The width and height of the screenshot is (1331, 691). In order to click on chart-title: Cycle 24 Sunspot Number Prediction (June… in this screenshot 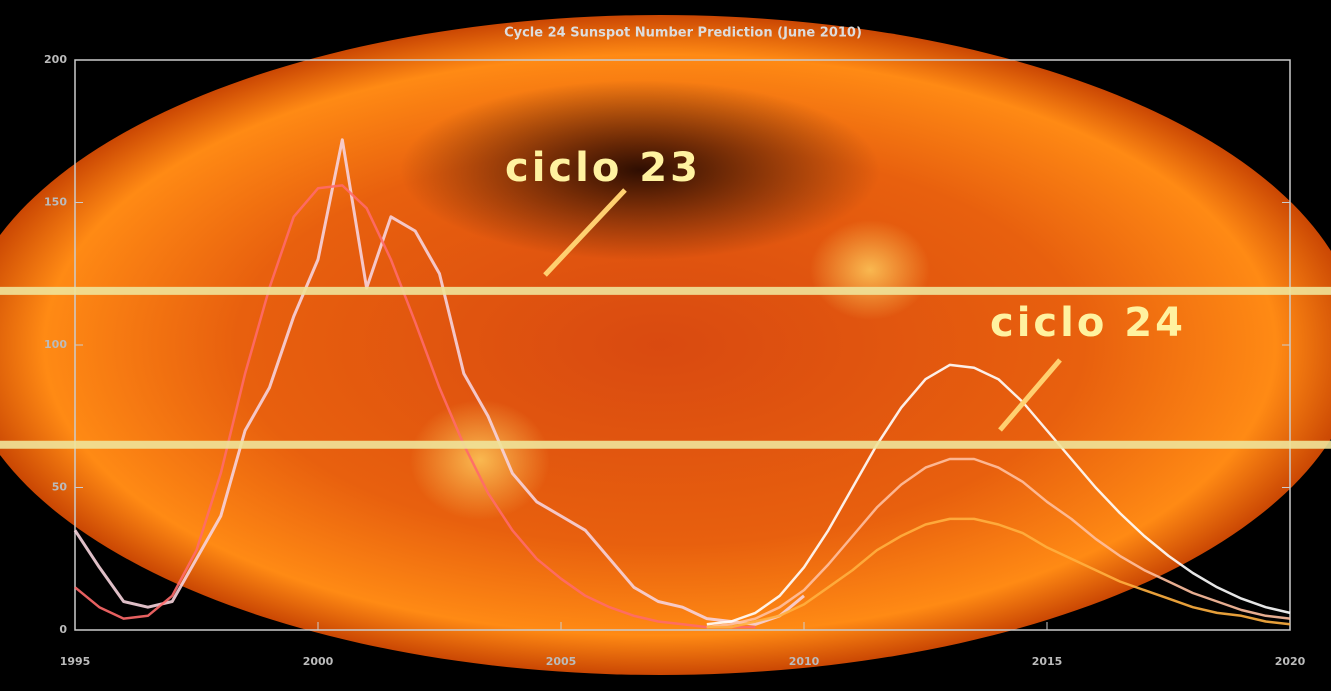, I will do `click(683, 33)`.